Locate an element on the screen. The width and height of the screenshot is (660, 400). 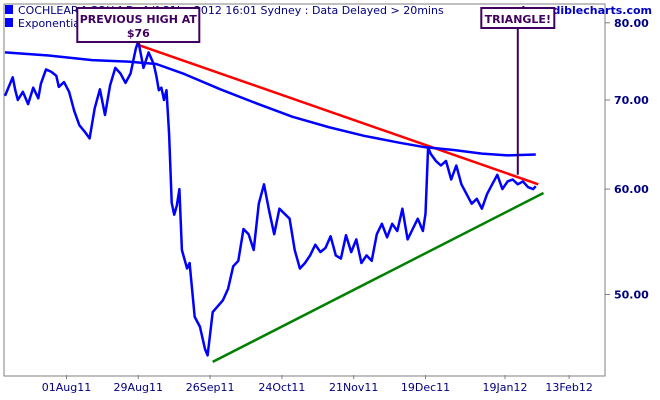
x-tick-label: 24Oct11 is located at coordinates (281, 387).